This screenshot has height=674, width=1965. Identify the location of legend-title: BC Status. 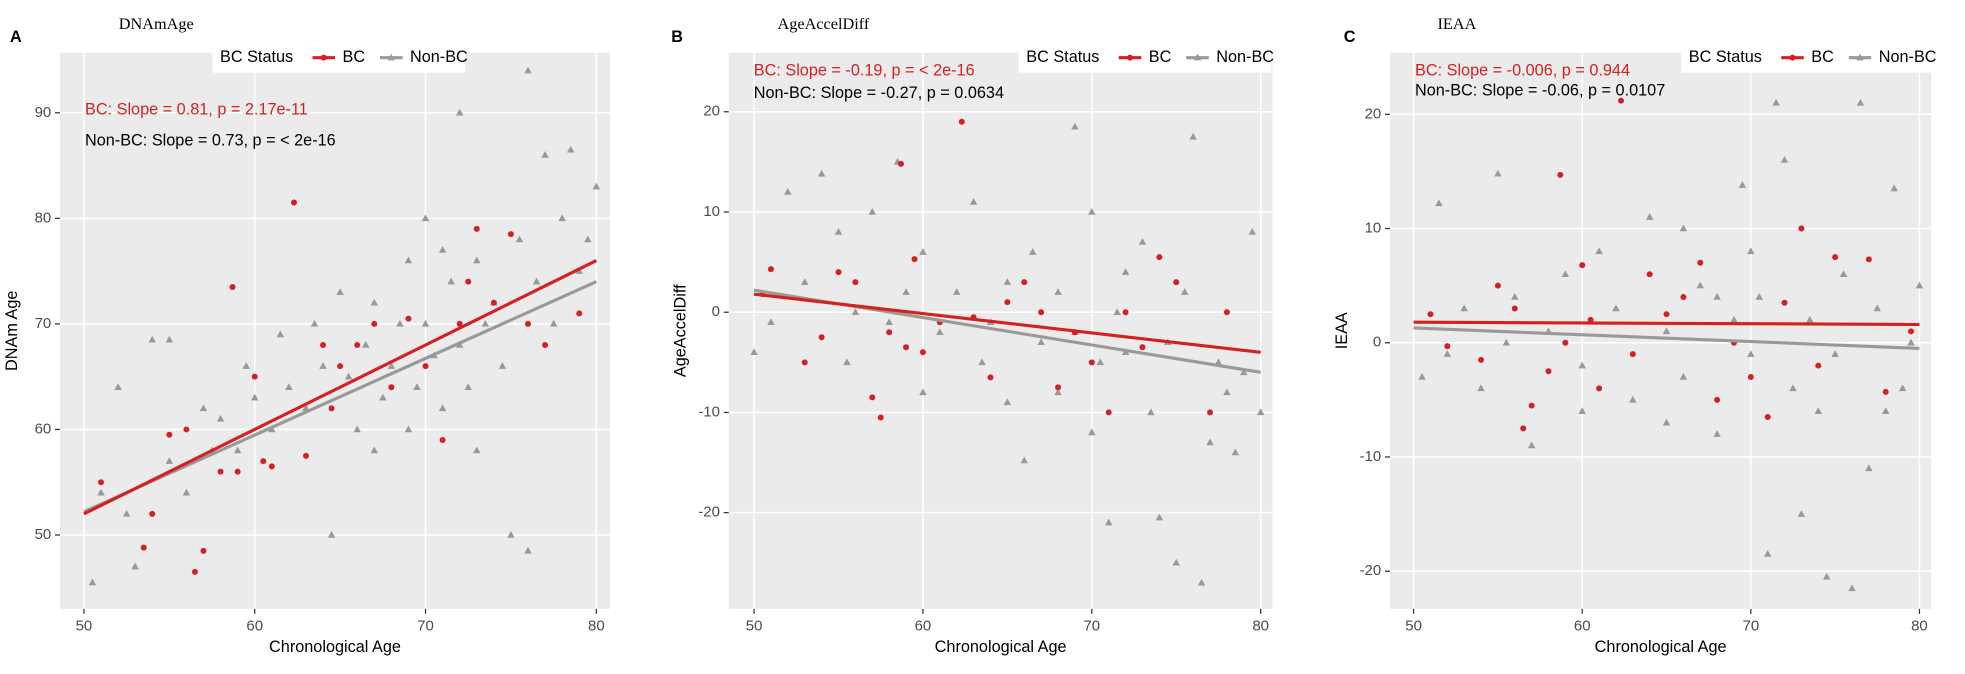
(256, 57).